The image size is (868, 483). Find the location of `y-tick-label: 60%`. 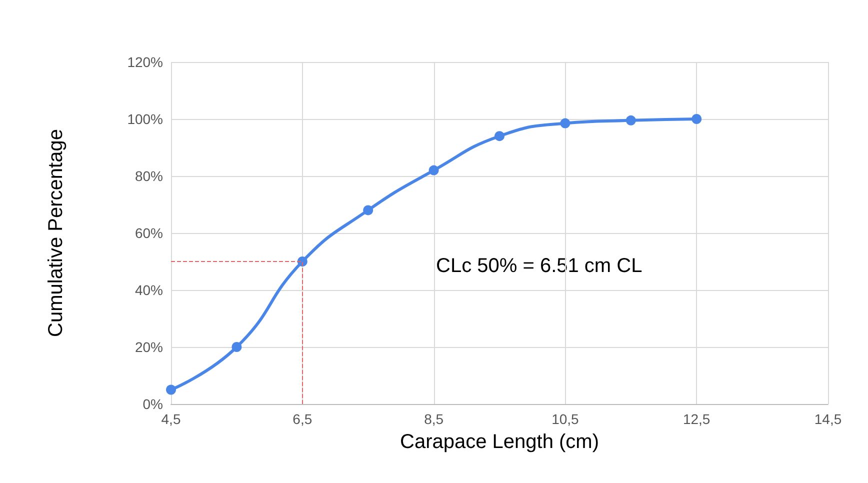

y-tick-label: 60% is located at coordinates (148, 233).